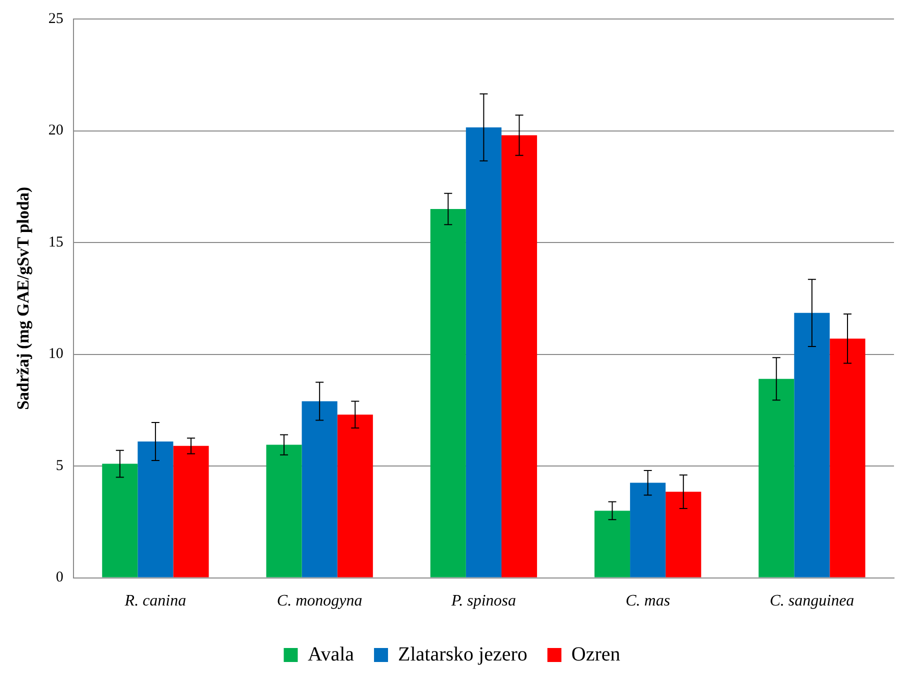 The width and height of the screenshot is (912, 683). I want to click on y-axis-title: Sadržaj (mg GAE/gSvT ploda), so click(23, 298).